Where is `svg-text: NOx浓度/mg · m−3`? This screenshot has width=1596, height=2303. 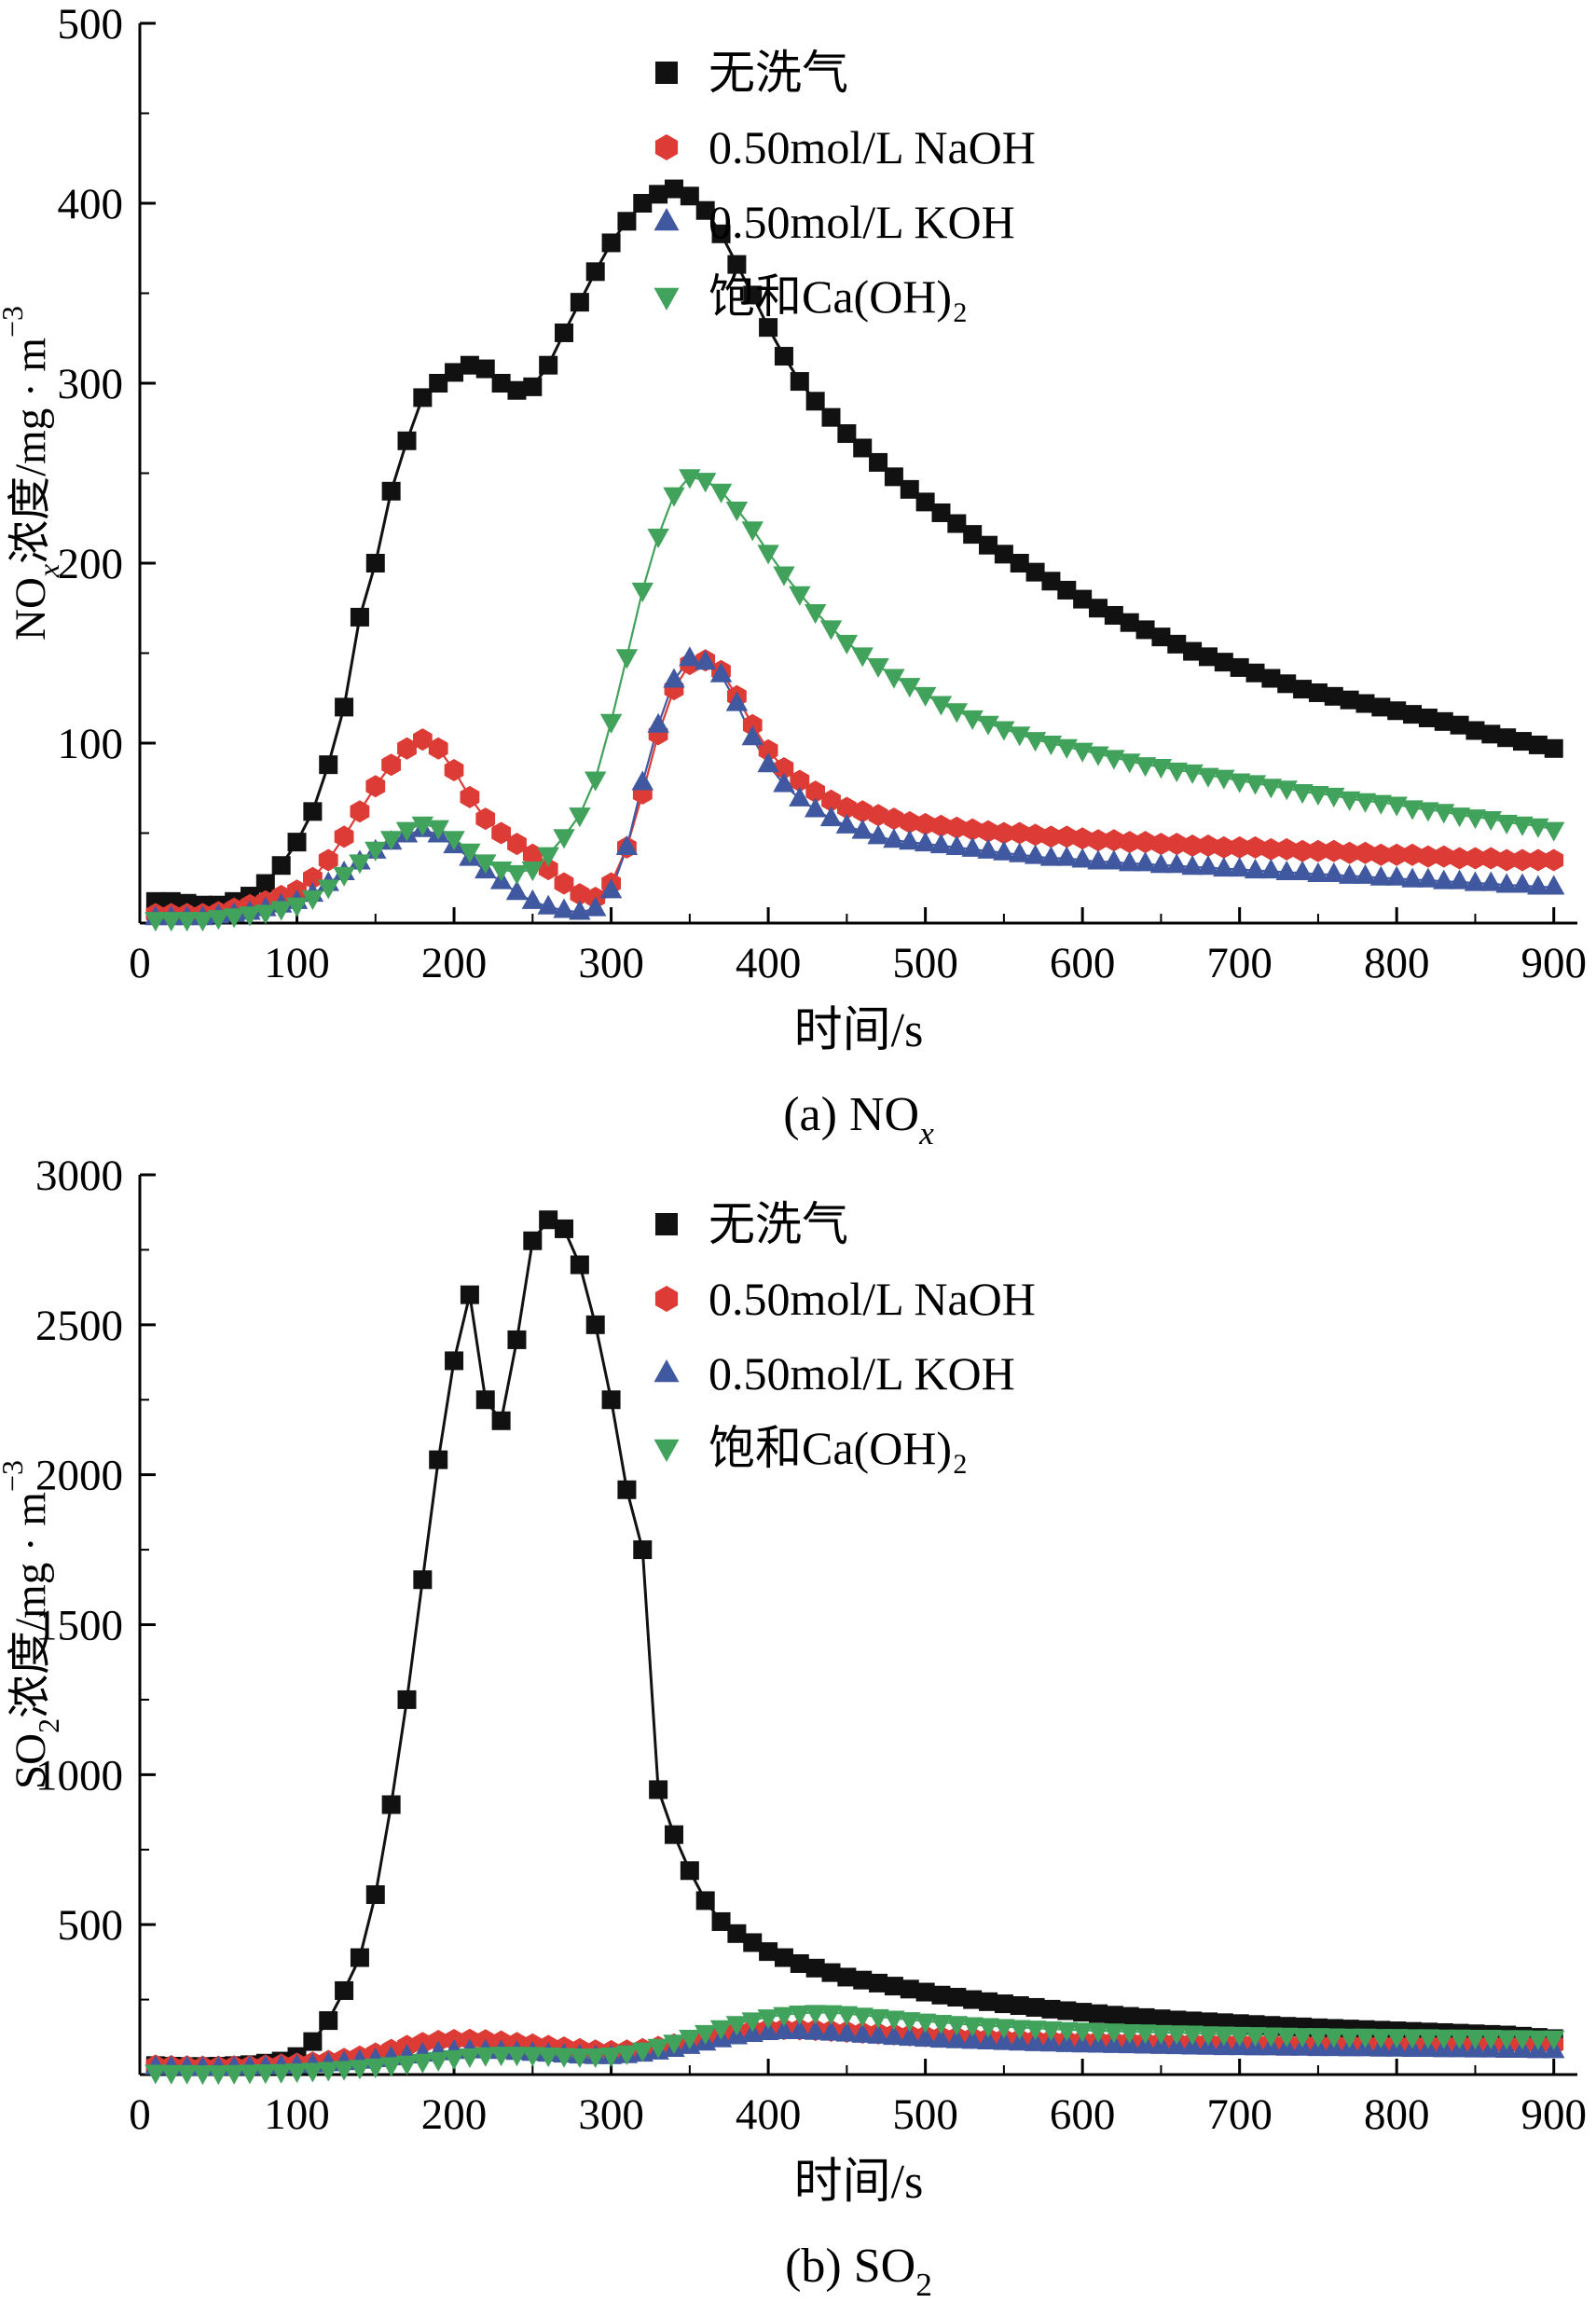 svg-text: NOx浓度/mg · m−3 is located at coordinates (32, 474).